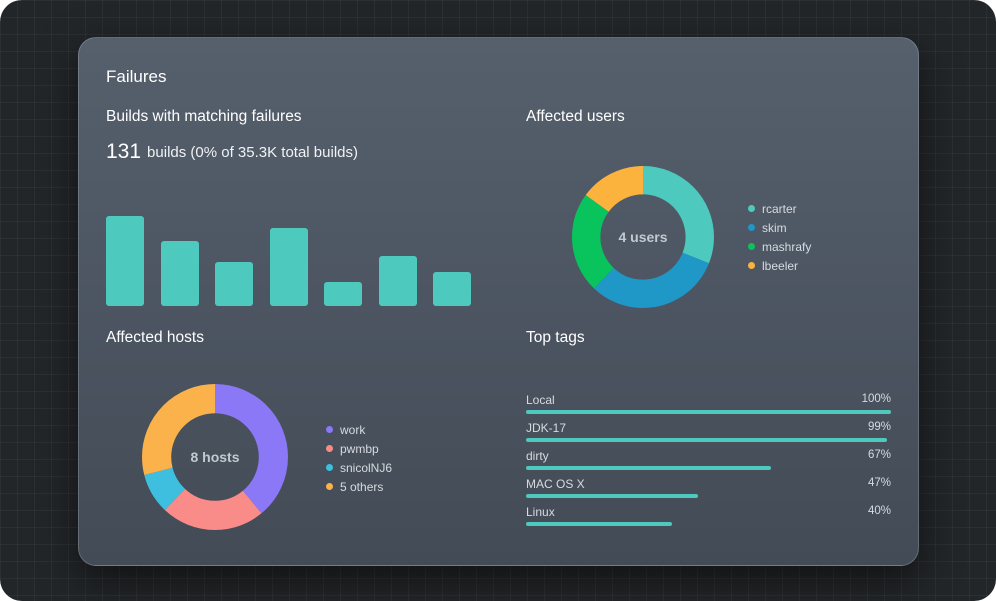 Image resolution: width=996 pixels, height=601 pixels. What do you see at coordinates (879, 455) in the screenshot?
I see `tag-percent: 67%` at bounding box center [879, 455].